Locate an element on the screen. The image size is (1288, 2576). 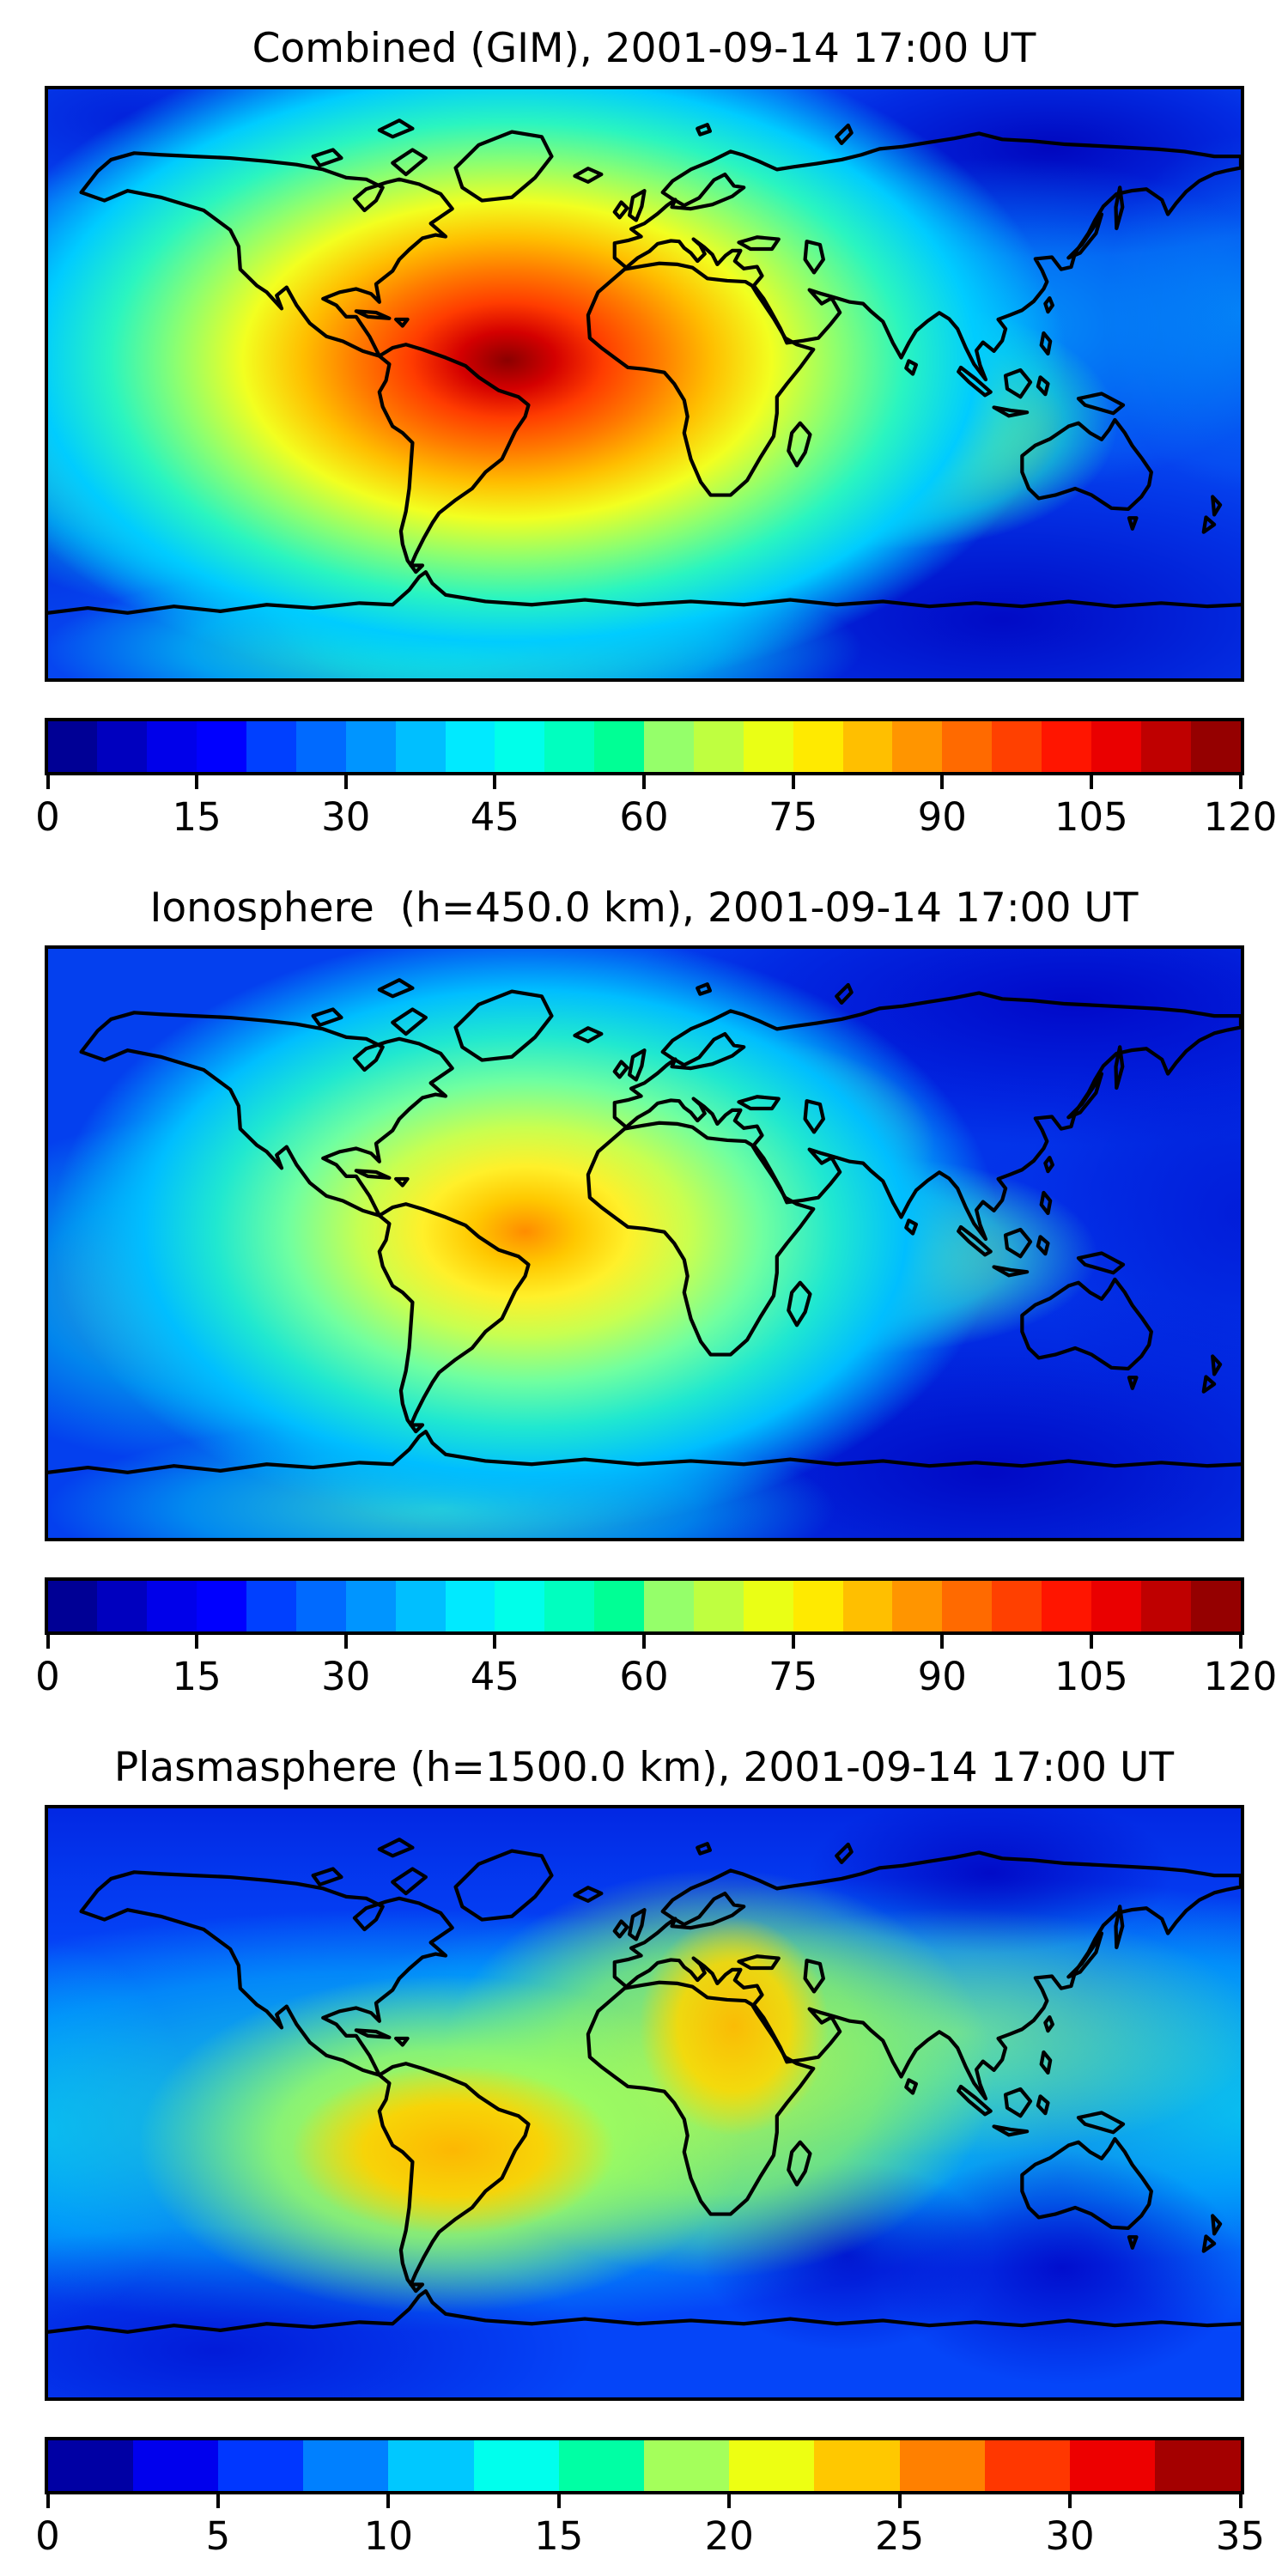
panel-title-combined: Combined (GIM), 2001-09-14 17:00 UT is located at coordinates (644, 48).